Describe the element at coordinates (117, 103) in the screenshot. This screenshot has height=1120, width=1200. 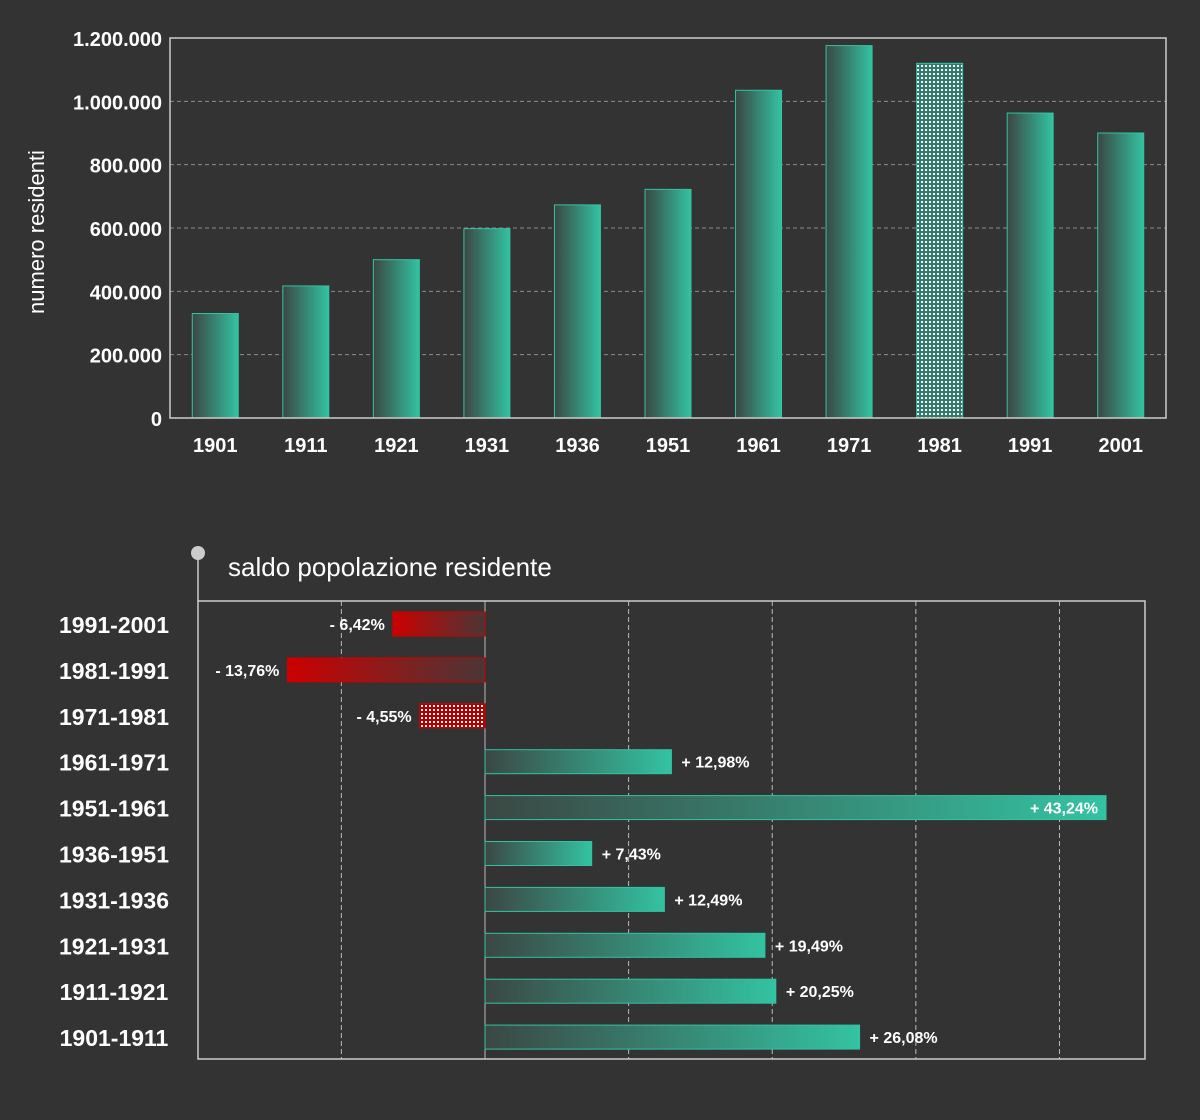
I see `y-tick-label: 1.000.000` at that location.